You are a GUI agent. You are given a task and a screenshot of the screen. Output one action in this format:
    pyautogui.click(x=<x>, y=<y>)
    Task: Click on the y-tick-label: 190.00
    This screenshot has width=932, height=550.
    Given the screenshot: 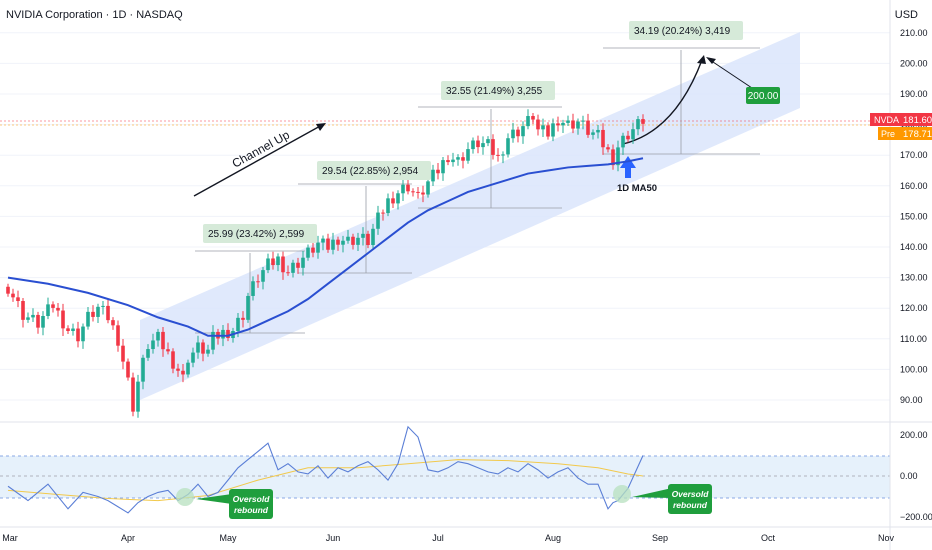 What is the action you would take?
    pyautogui.click(x=914, y=94)
    